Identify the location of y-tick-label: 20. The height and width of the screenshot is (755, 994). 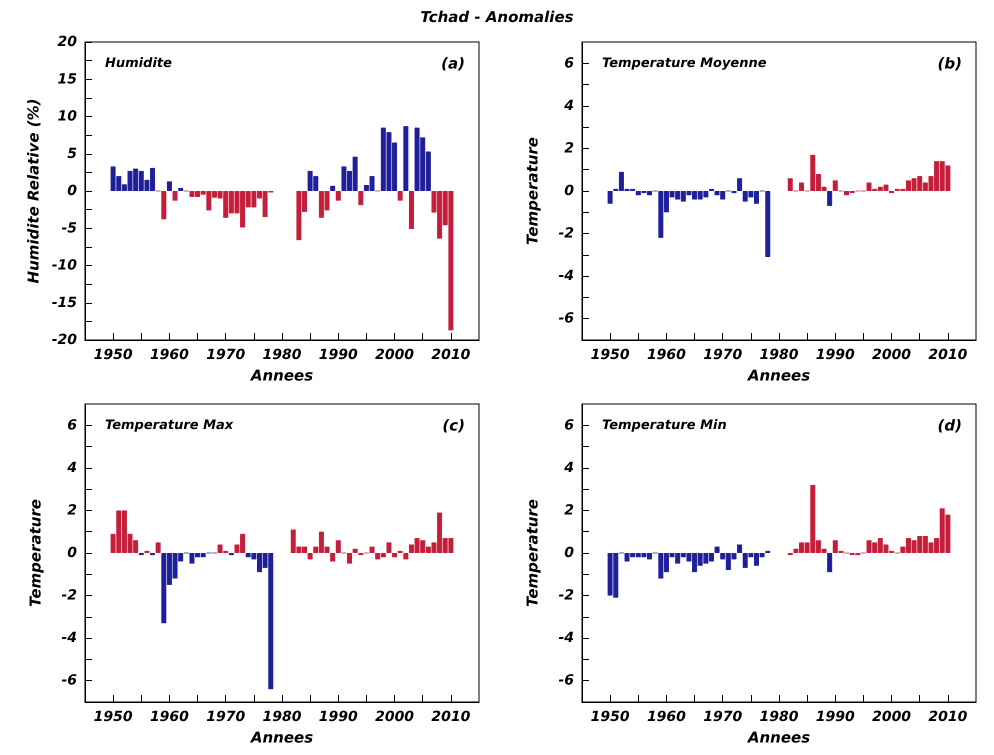
(68, 42).